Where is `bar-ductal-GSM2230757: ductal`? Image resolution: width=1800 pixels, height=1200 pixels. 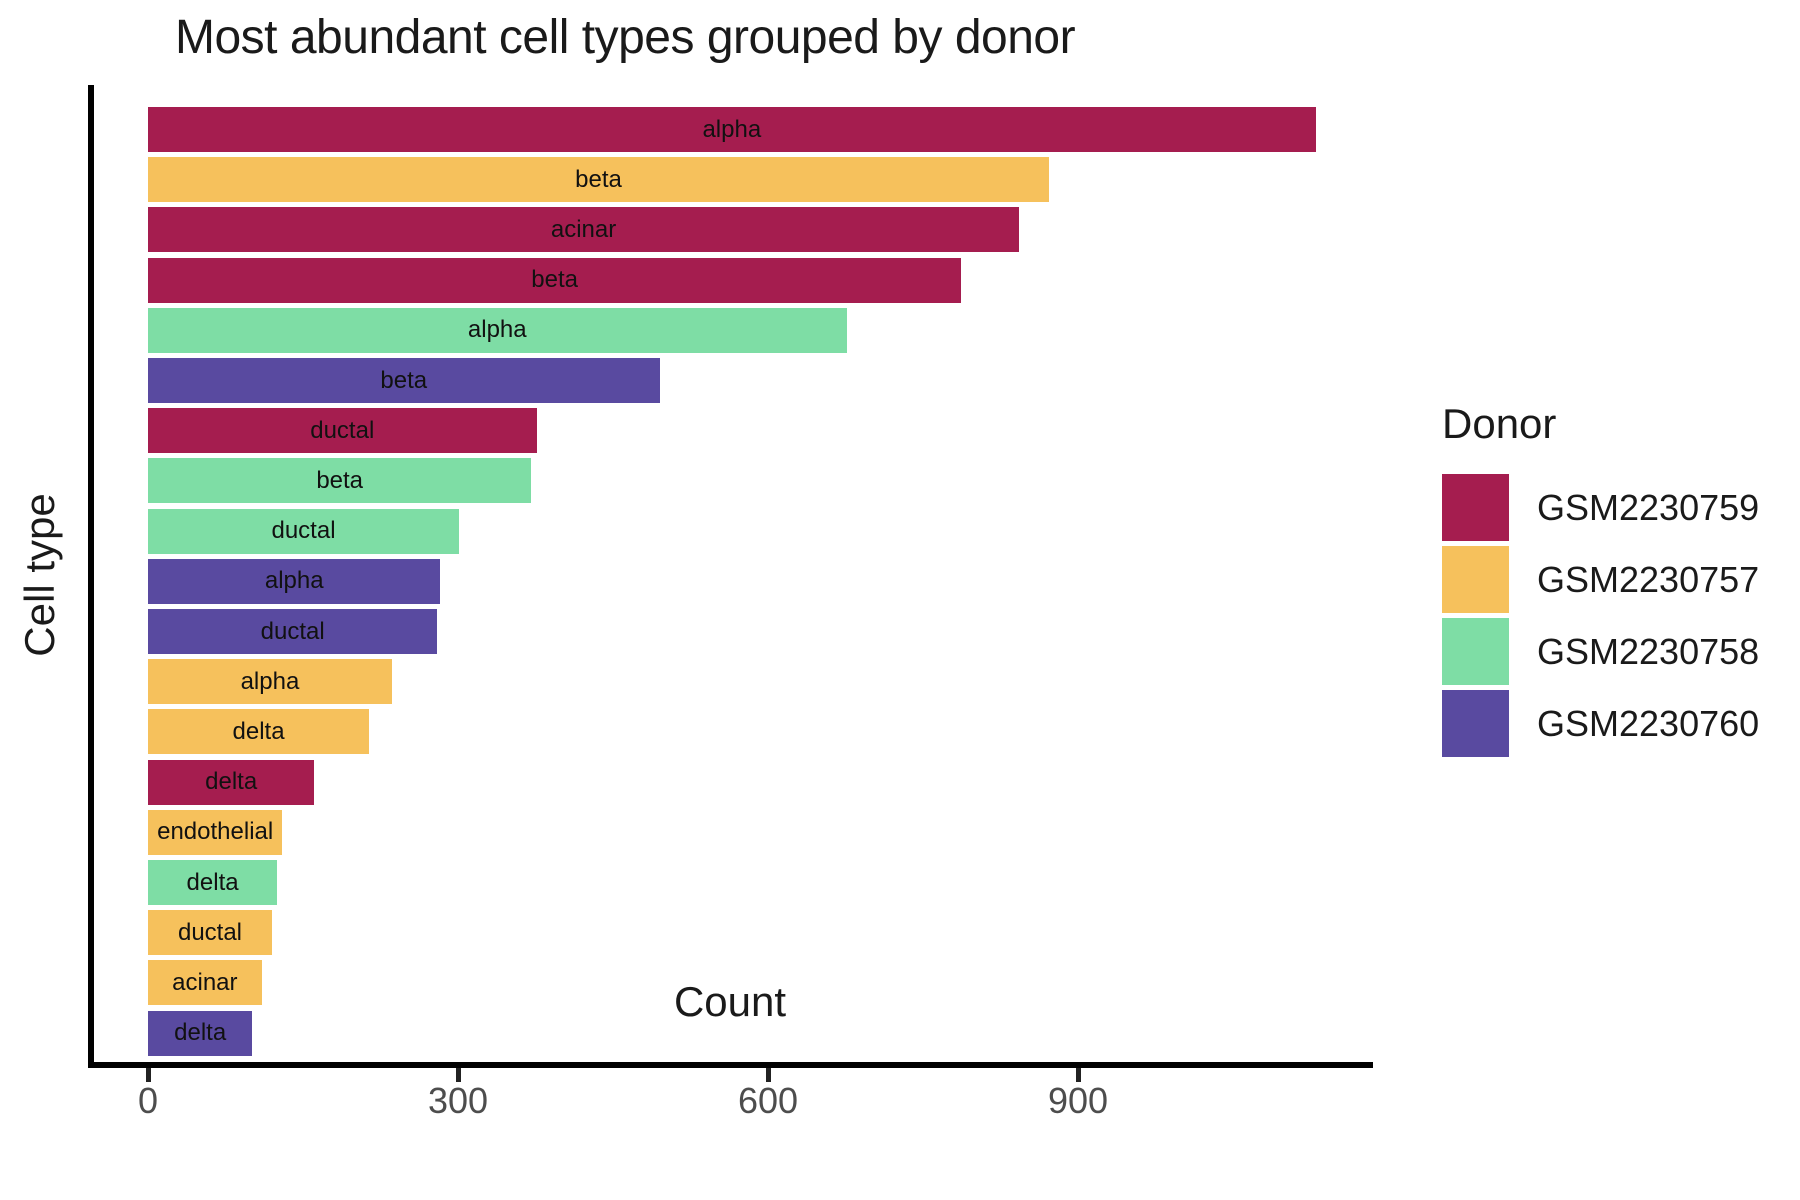
bar-ductal-GSM2230757: ductal is located at coordinates (210, 933).